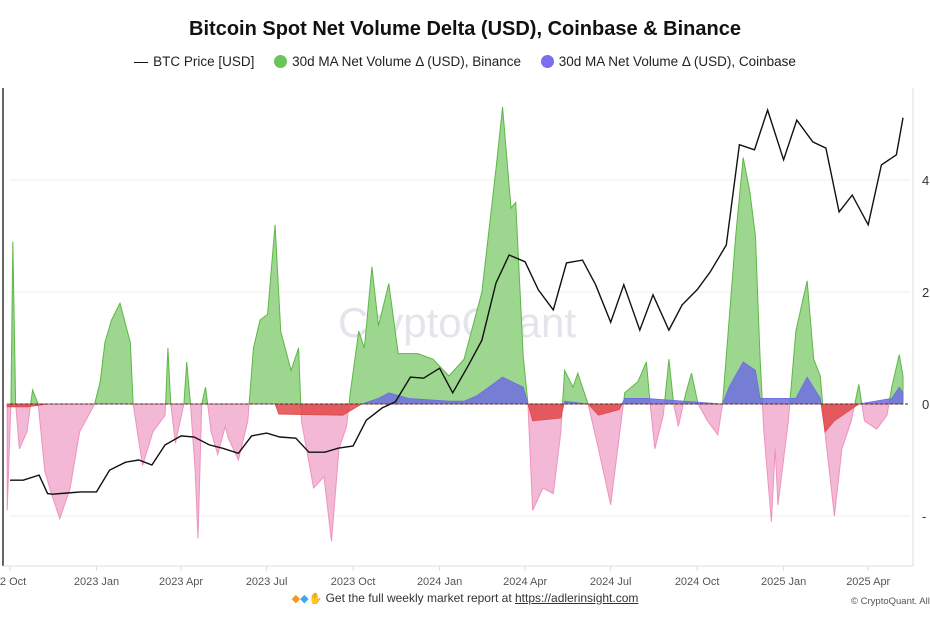 Image resolution: width=930 pixels, height=620 pixels. What do you see at coordinates (697, 582) in the screenshot?
I see `x-tick-label: 2024 Oct` at bounding box center [697, 582].